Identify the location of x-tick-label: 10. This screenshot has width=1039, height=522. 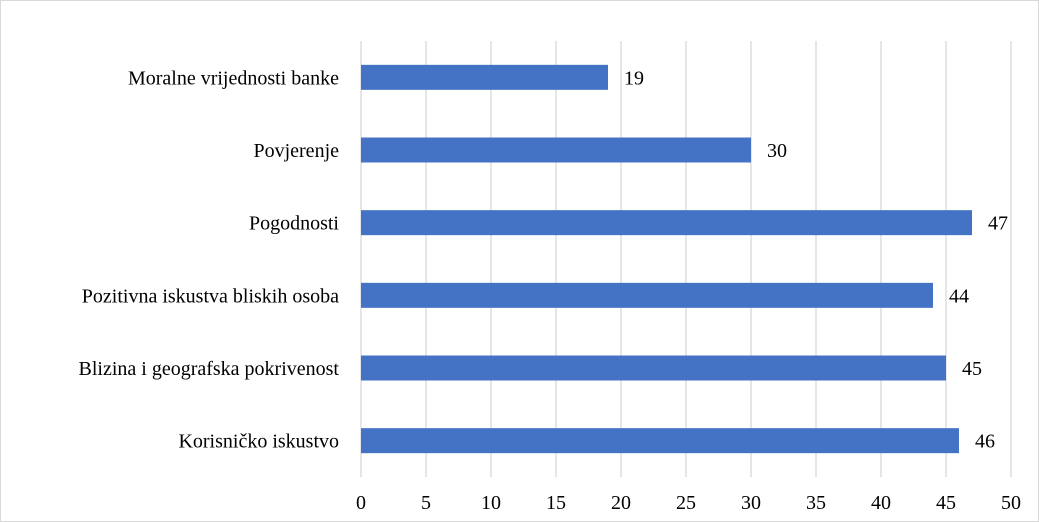
(491, 503).